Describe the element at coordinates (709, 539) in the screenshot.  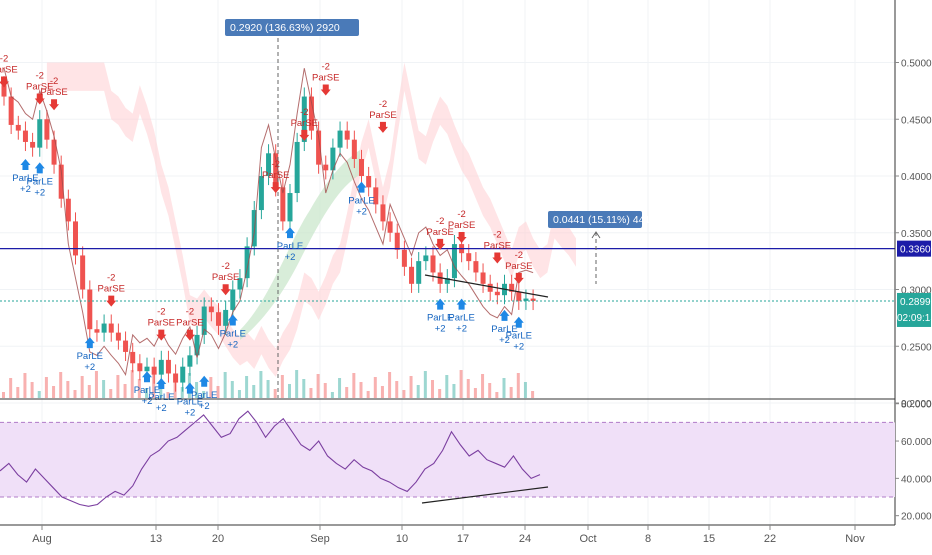
I see `x-tick-label: 15` at that location.